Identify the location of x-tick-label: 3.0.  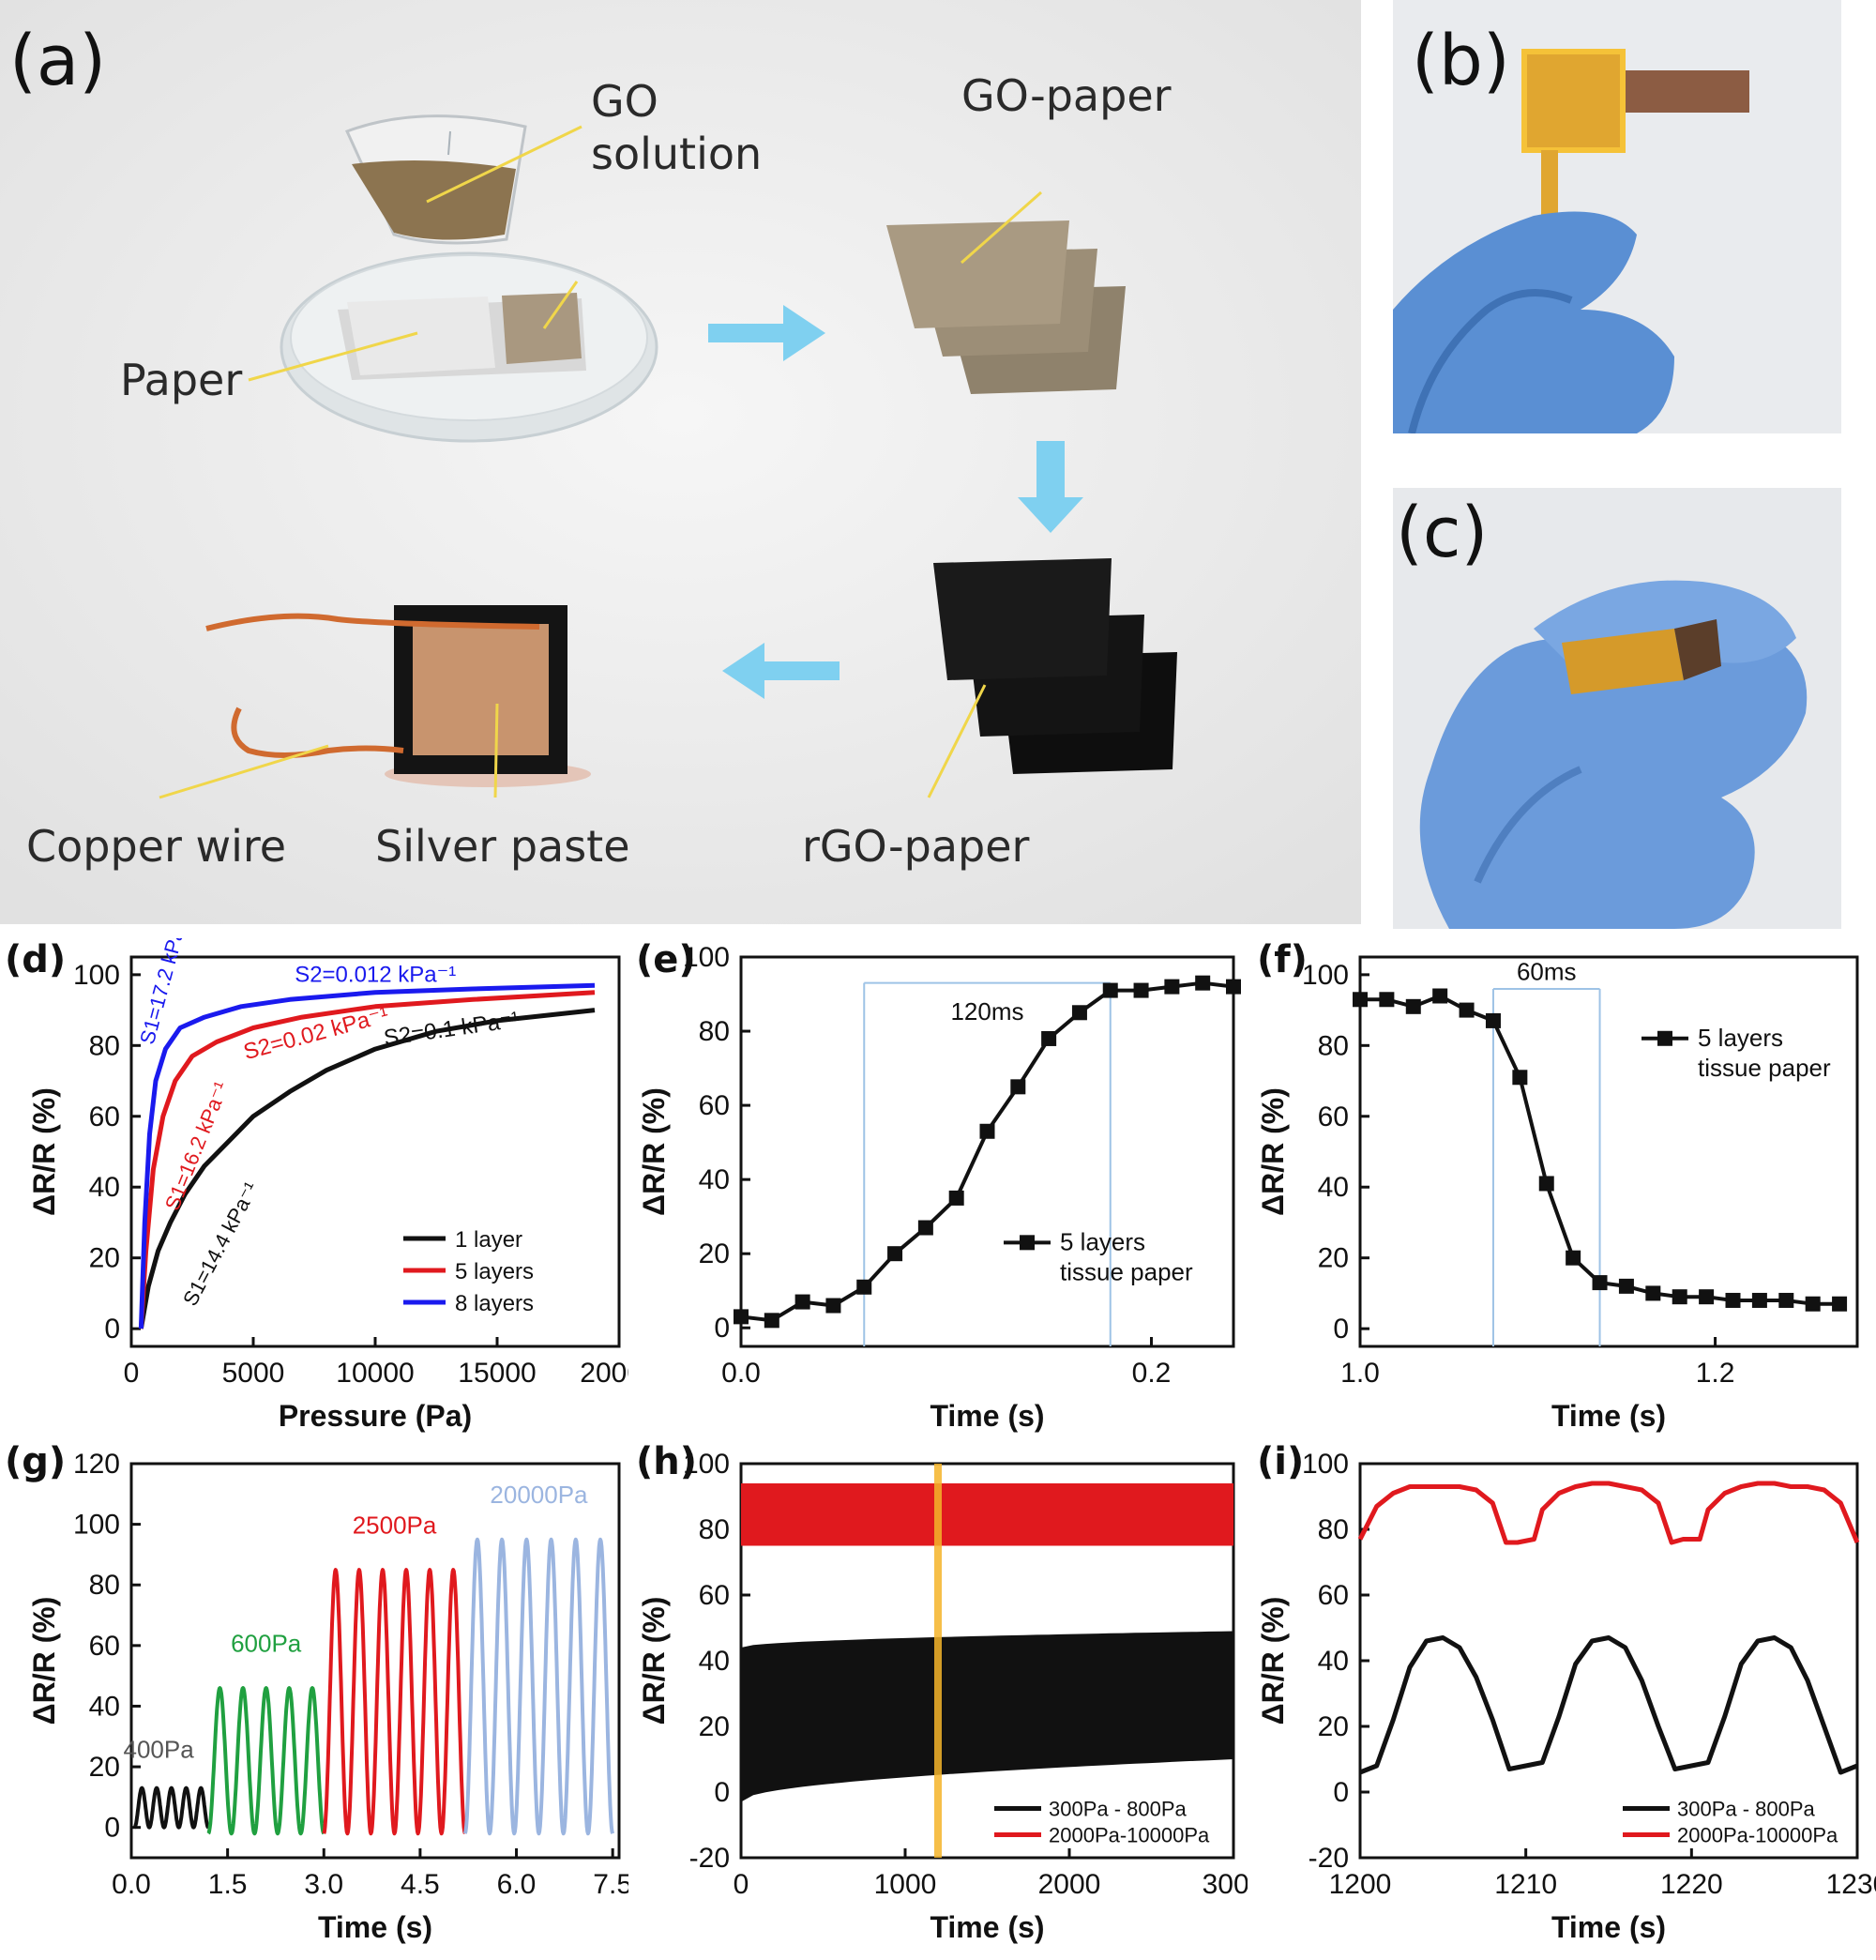
(323, 1884).